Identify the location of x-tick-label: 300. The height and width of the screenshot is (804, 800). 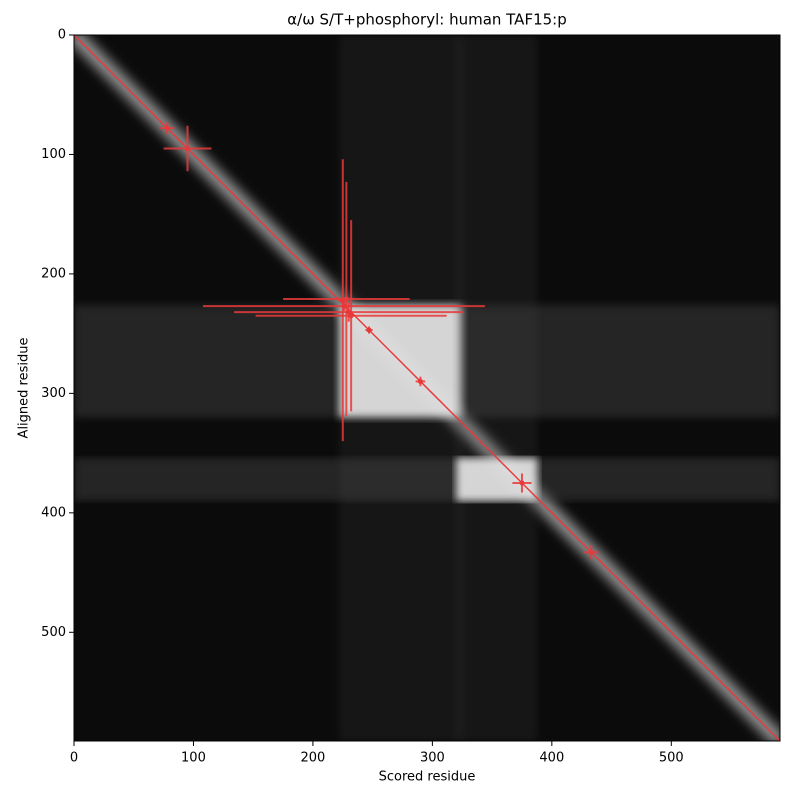
(432, 758).